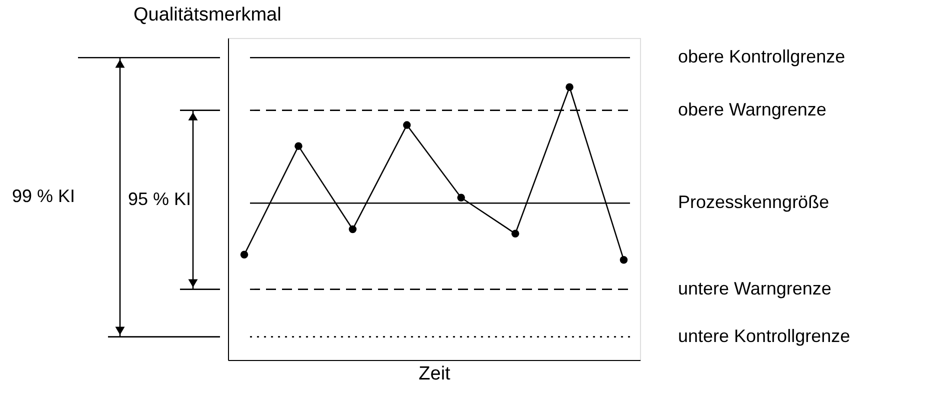 The image size is (940, 403). Describe the element at coordinates (435, 374) in the screenshot. I see `x-axis-title: Zeit` at that location.